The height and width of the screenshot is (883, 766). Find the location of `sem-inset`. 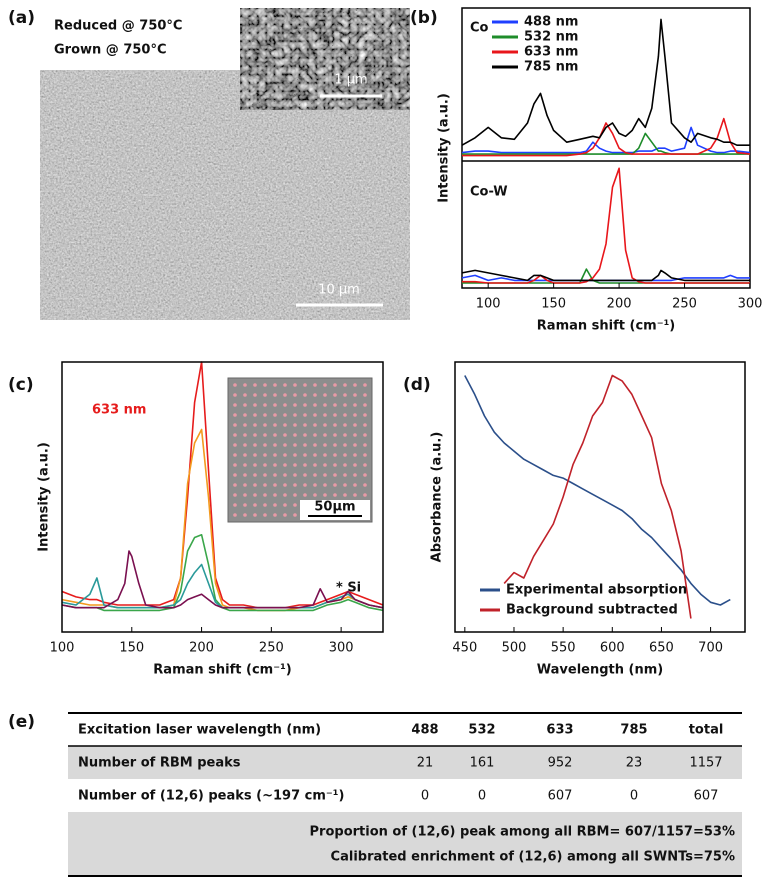

sem-inset is located at coordinates (325, 59).